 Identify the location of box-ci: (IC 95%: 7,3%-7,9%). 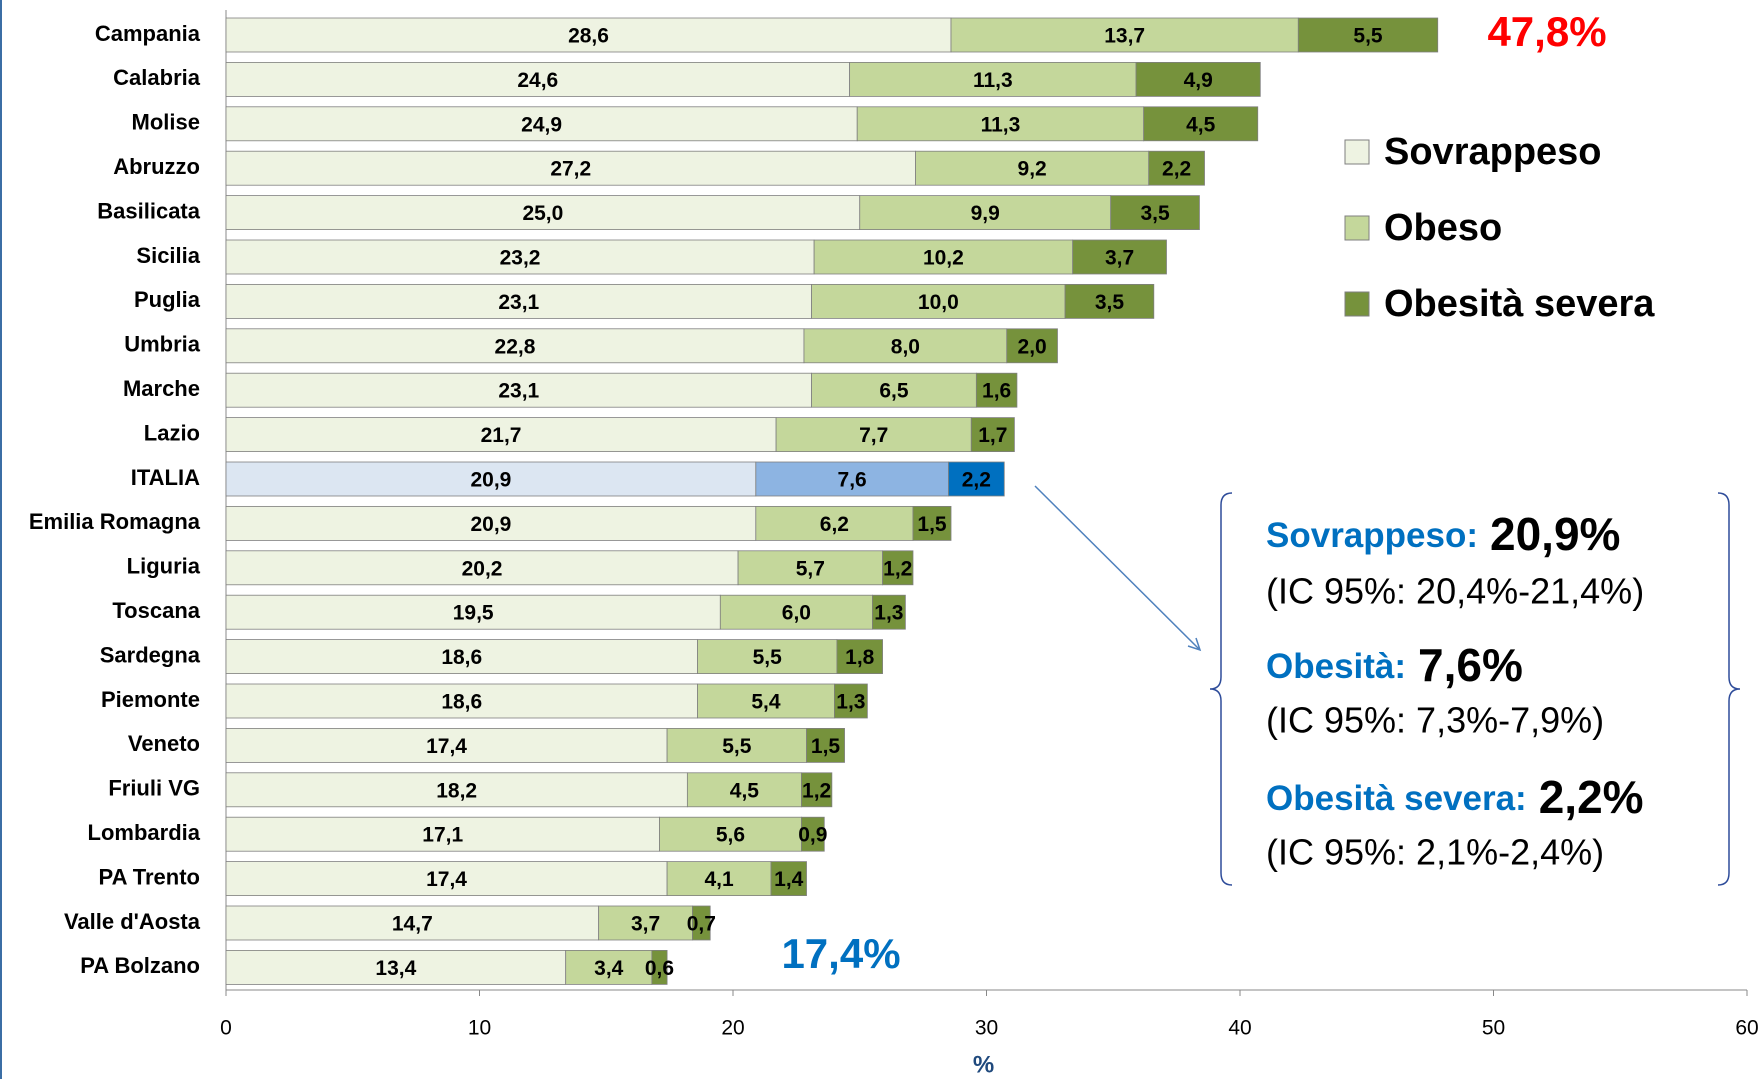
(1435, 720).